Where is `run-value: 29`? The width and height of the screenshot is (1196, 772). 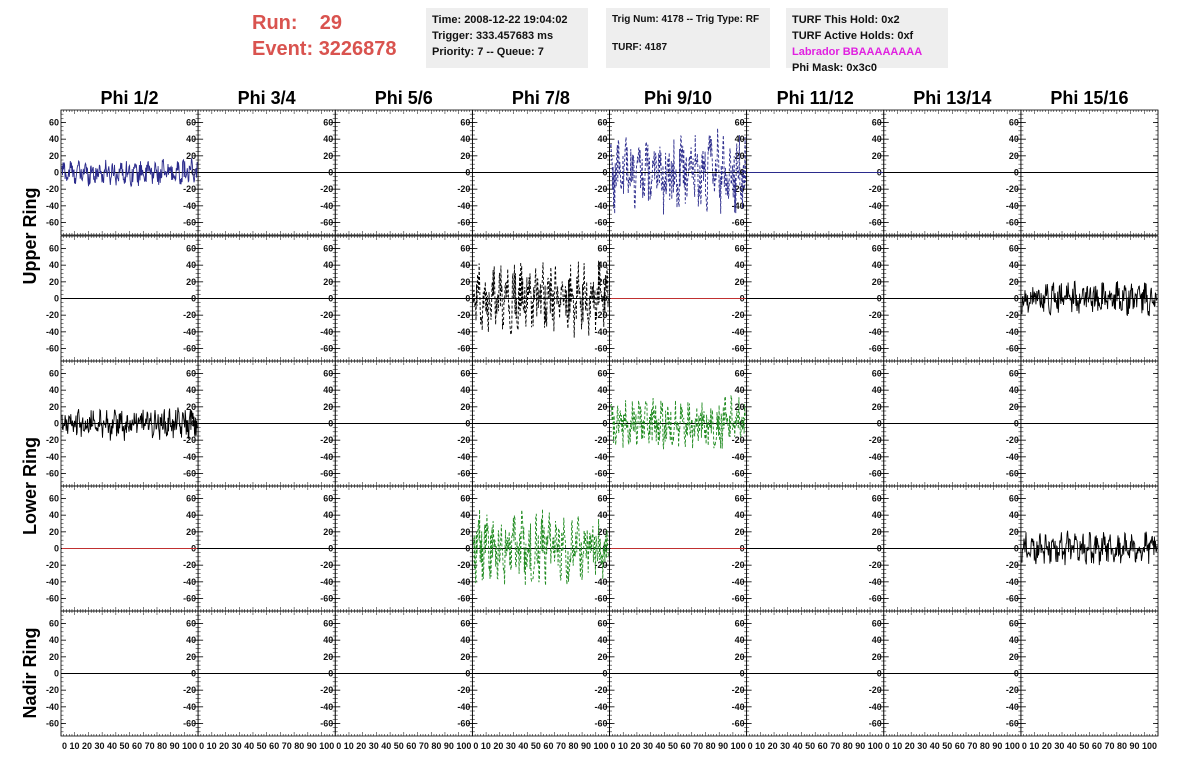 run-value: 29 is located at coordinates (331, 23).